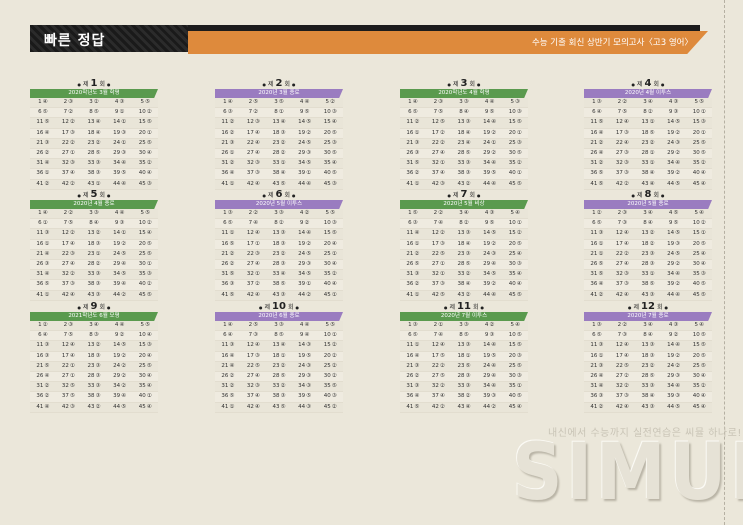 The width and height of the screenshot is (743, 525). Describe the element at coordinates (94, 316) in the screenshot. I see `test-source: 2021학년도 6월 모평` at that location.